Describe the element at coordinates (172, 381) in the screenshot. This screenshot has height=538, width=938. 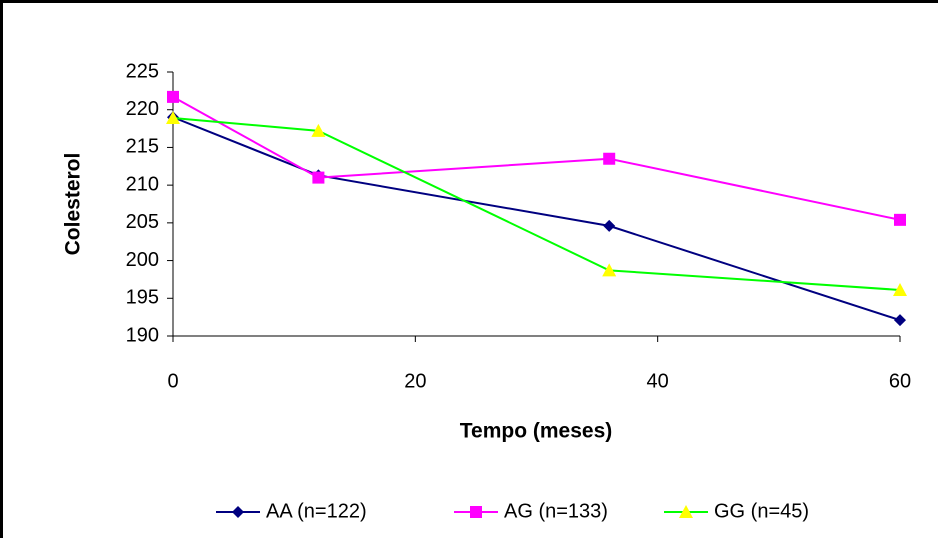
I see `x-tick-label: 0` at that location.